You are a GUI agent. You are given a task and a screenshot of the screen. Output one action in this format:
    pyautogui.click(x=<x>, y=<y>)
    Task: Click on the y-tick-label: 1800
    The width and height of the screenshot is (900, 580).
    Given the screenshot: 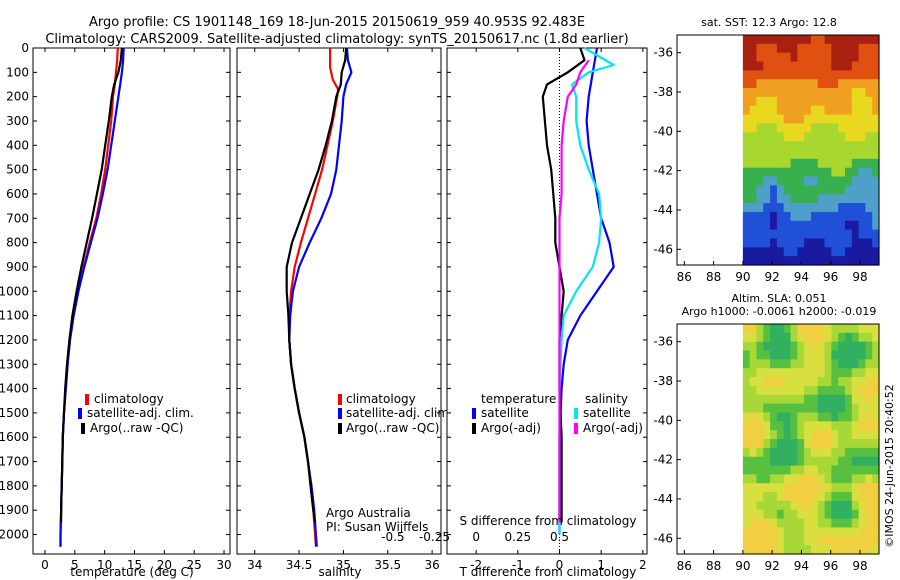 What is the action you would take?
    pyautogui.click(x=14, y=486)
    